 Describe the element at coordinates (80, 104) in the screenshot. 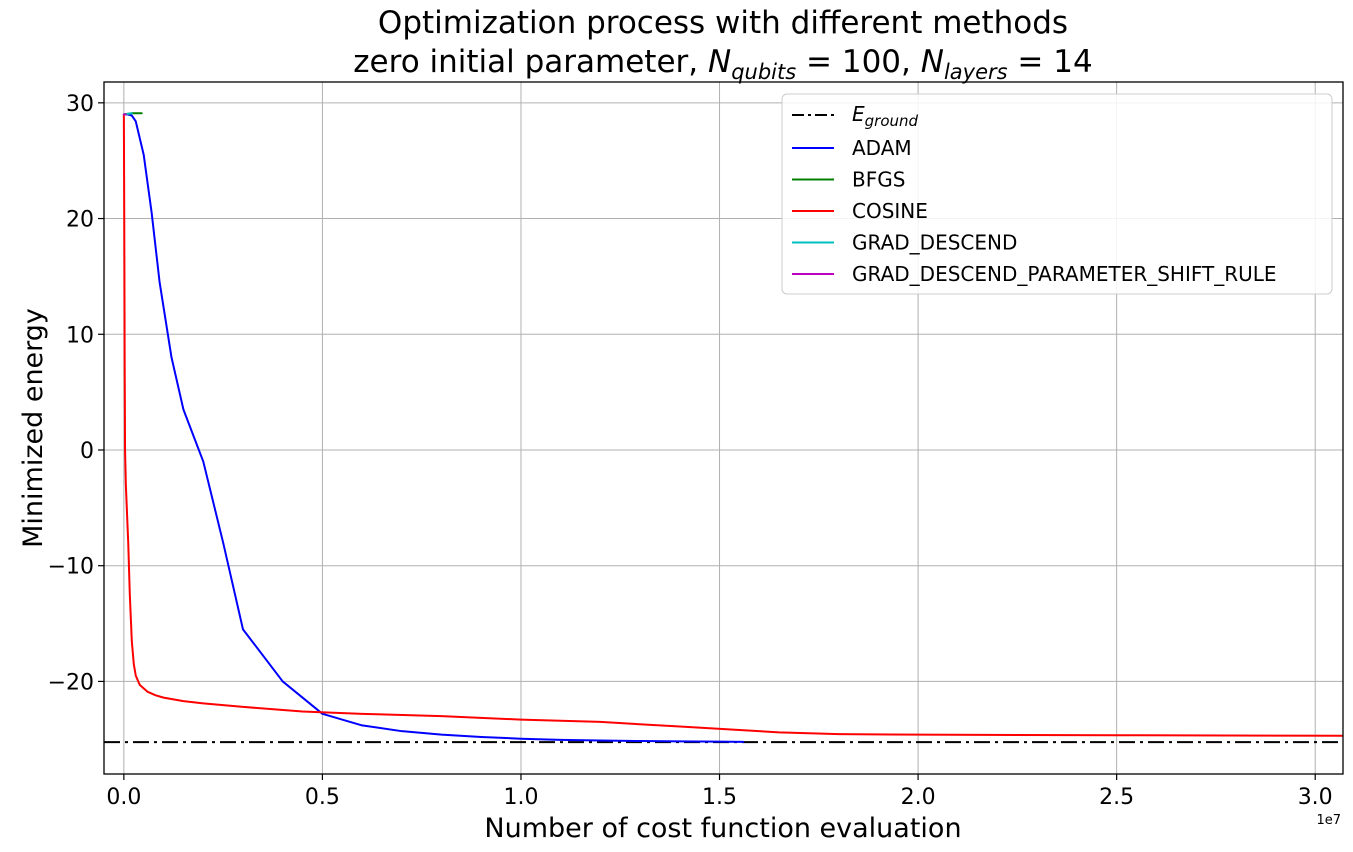

I see `y-tick-label: 30` at that location.